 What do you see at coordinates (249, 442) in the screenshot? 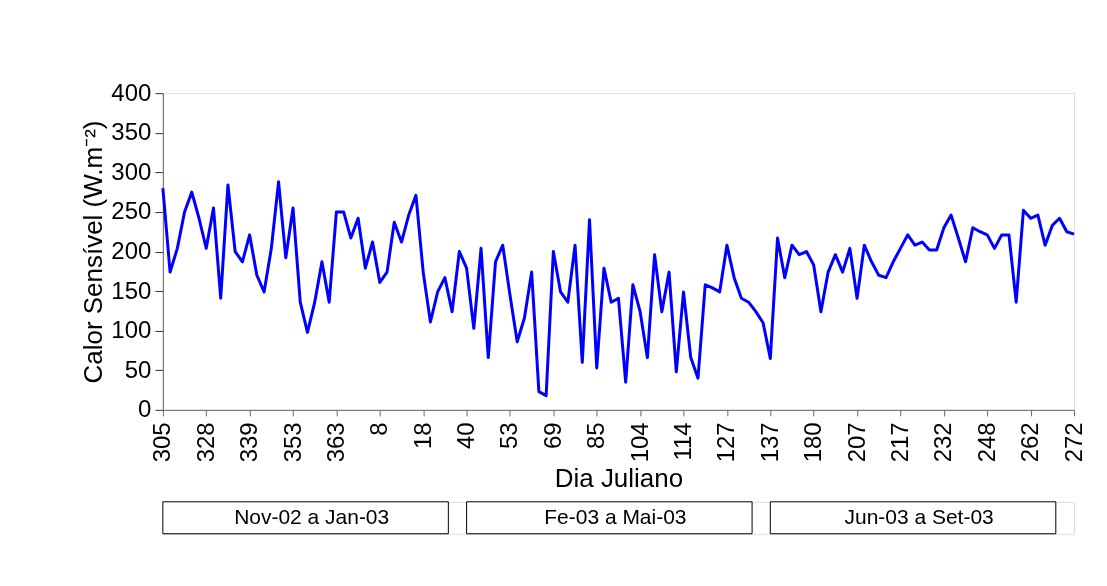
I see `x-tick-label: 339` at bounding box center [249, 442].